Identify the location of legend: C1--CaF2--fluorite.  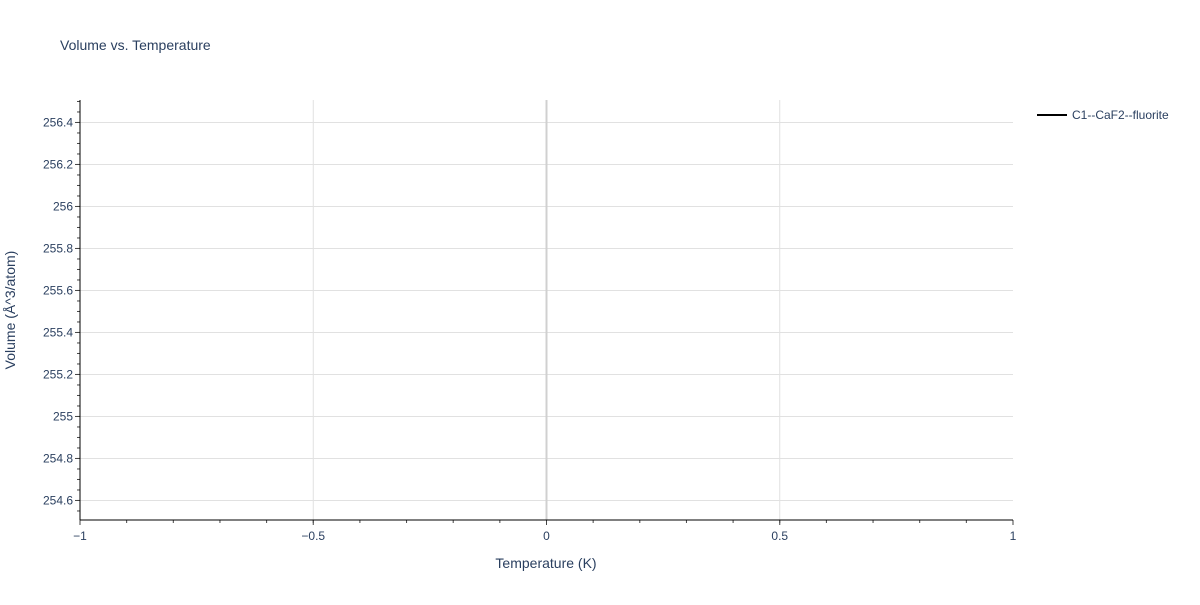
(1103, 115).